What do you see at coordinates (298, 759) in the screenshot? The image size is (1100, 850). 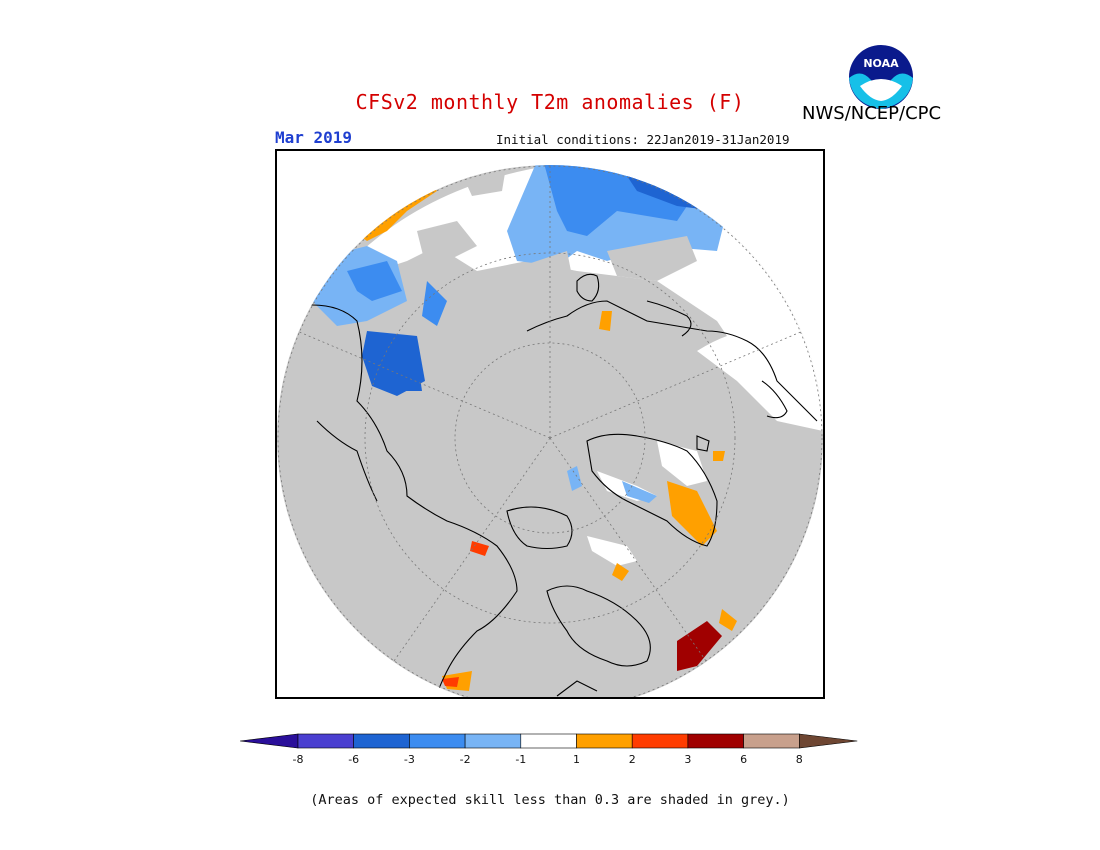 I see `colorbar-tick-label: -8` at bounding box center [298, 759].